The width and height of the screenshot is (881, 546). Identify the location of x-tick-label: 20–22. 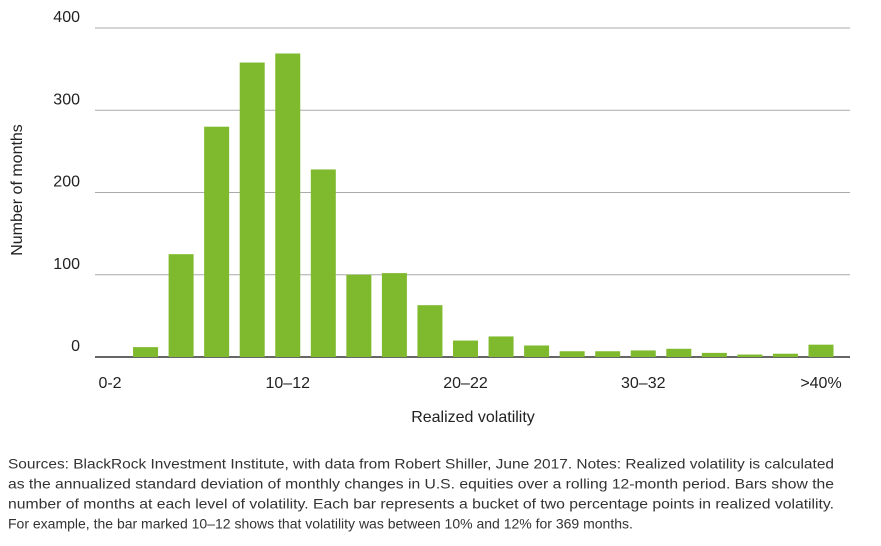
(465, 383).